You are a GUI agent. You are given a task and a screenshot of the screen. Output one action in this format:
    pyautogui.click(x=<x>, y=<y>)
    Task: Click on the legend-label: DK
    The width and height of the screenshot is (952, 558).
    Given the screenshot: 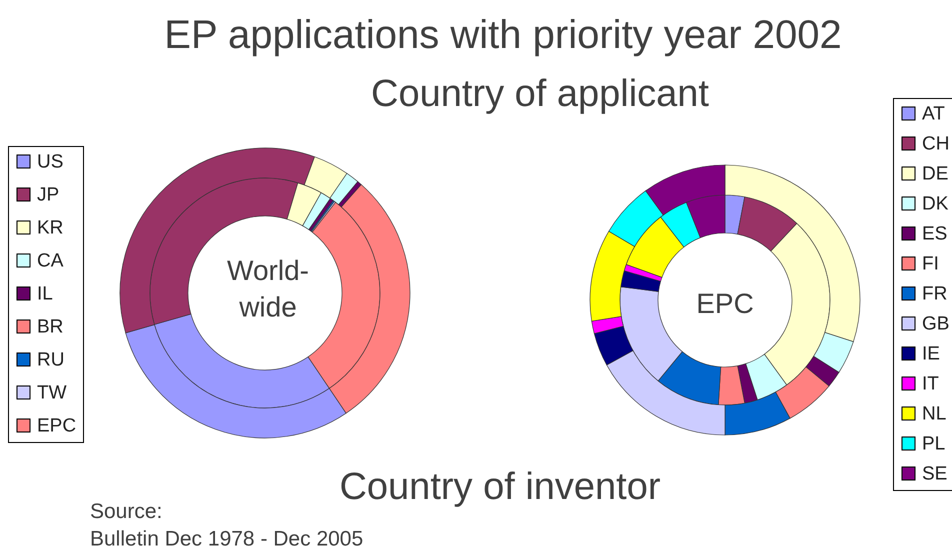 What is the action you would take?
    pyautogui.click(x=935, y=204)
    